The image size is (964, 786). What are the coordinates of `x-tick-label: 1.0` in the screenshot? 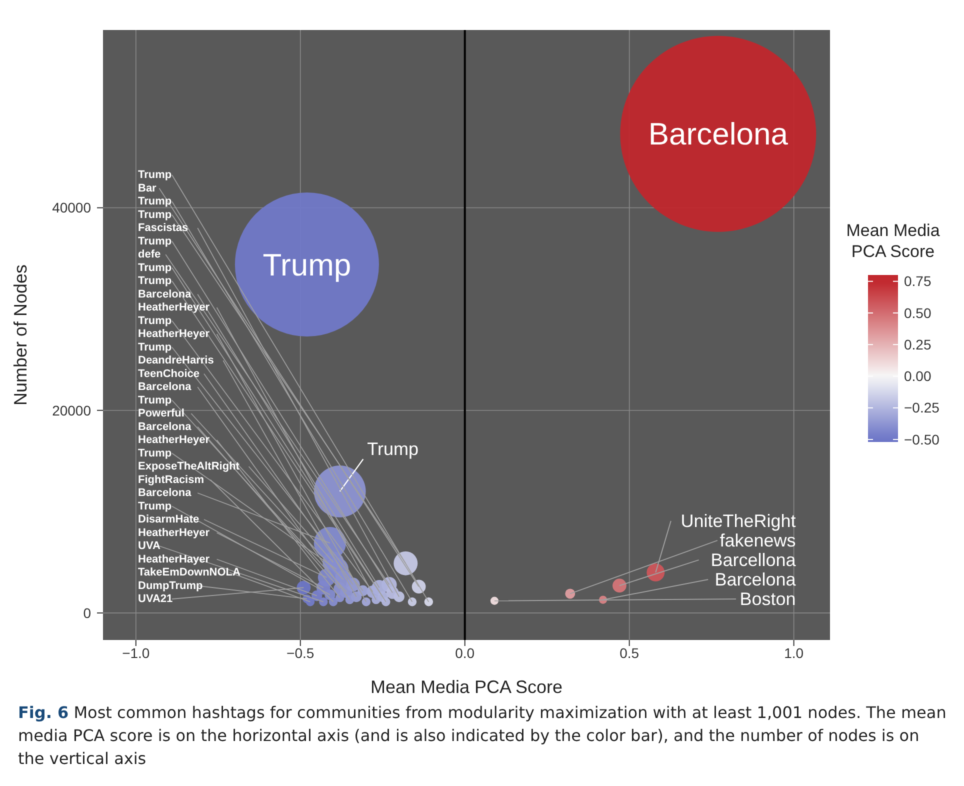 It's located at (794, 652).